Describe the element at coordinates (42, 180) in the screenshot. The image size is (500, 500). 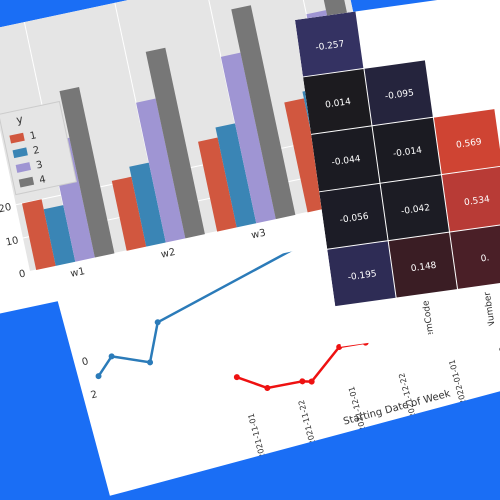
I see `legend-label: 4` at that location.